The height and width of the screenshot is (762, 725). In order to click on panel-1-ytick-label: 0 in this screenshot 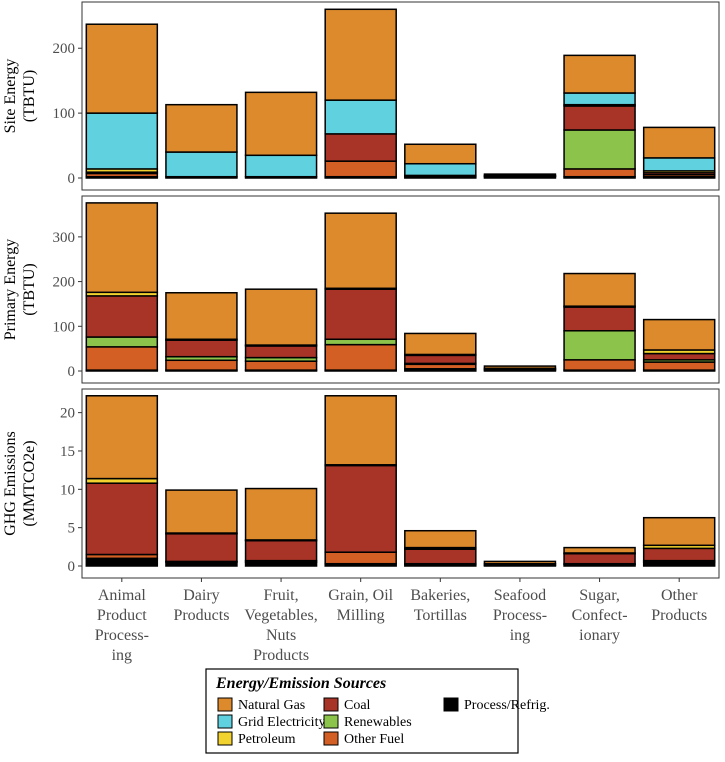, I will do `click(72, 179)`.